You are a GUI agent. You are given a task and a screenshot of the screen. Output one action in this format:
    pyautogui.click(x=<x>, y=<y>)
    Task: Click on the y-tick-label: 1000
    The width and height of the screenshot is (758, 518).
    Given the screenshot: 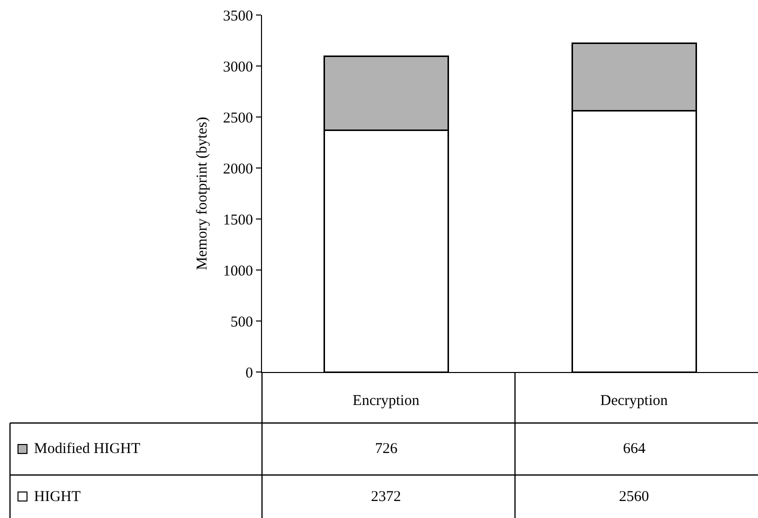 What is the action you would take?
    pyautogui.click(x=238, y=271)
    